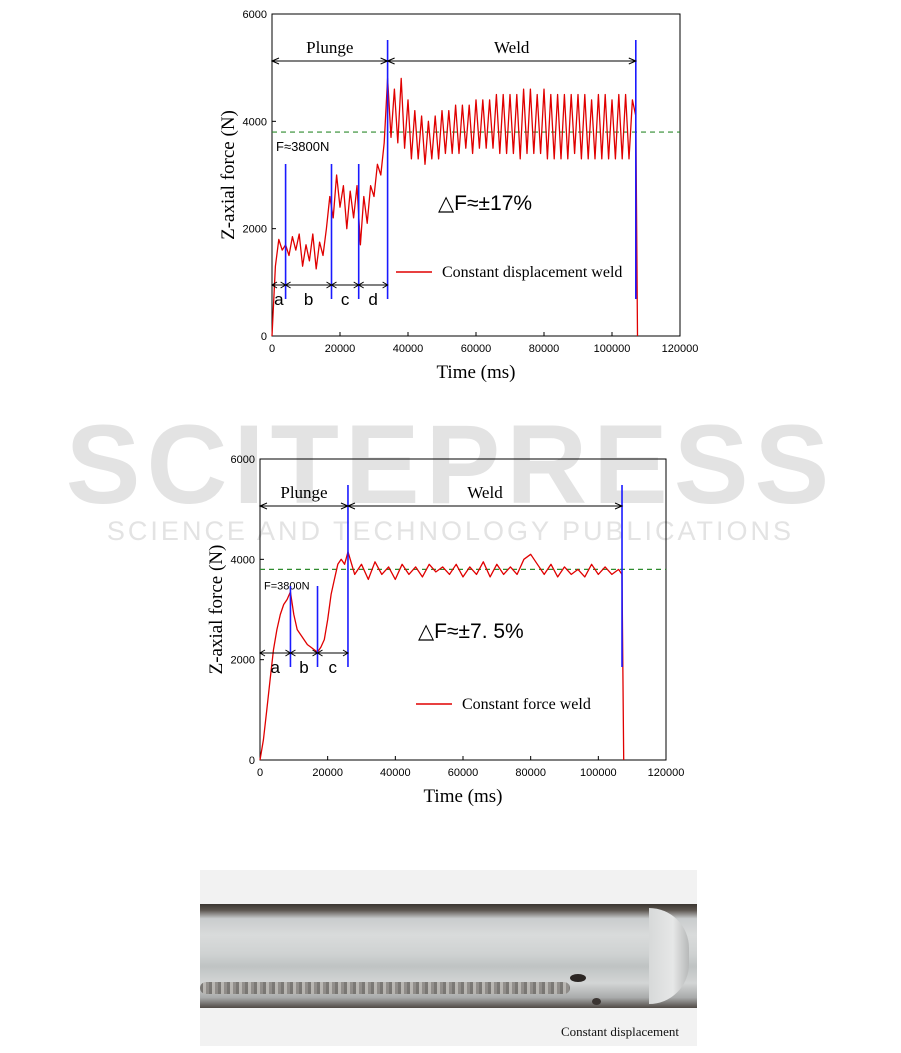  I want to click on delta-force-label: △F≈±17%, so click(485, 203).